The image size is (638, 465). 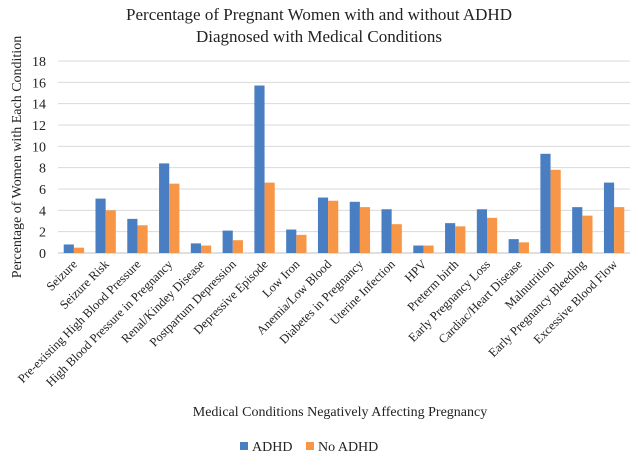 What do you see at coordinates (272, 447) in the screenshot?
I see `legend-label: ADHD` at bounding box center [272, 447].